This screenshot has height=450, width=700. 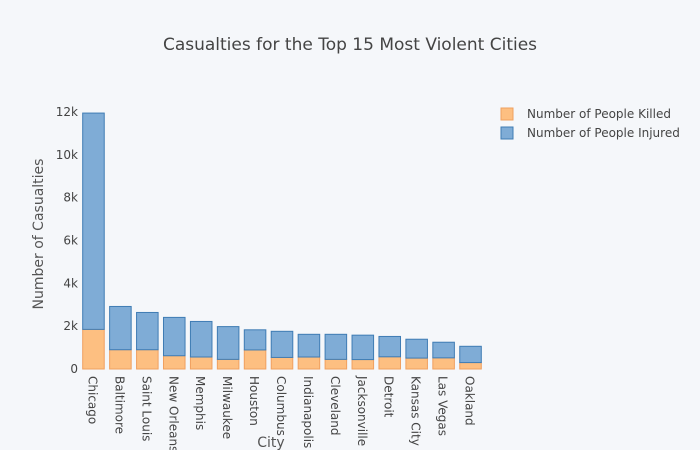 I want to click on y-axis-title: Number of Casualties, so click(x=39, y=234).